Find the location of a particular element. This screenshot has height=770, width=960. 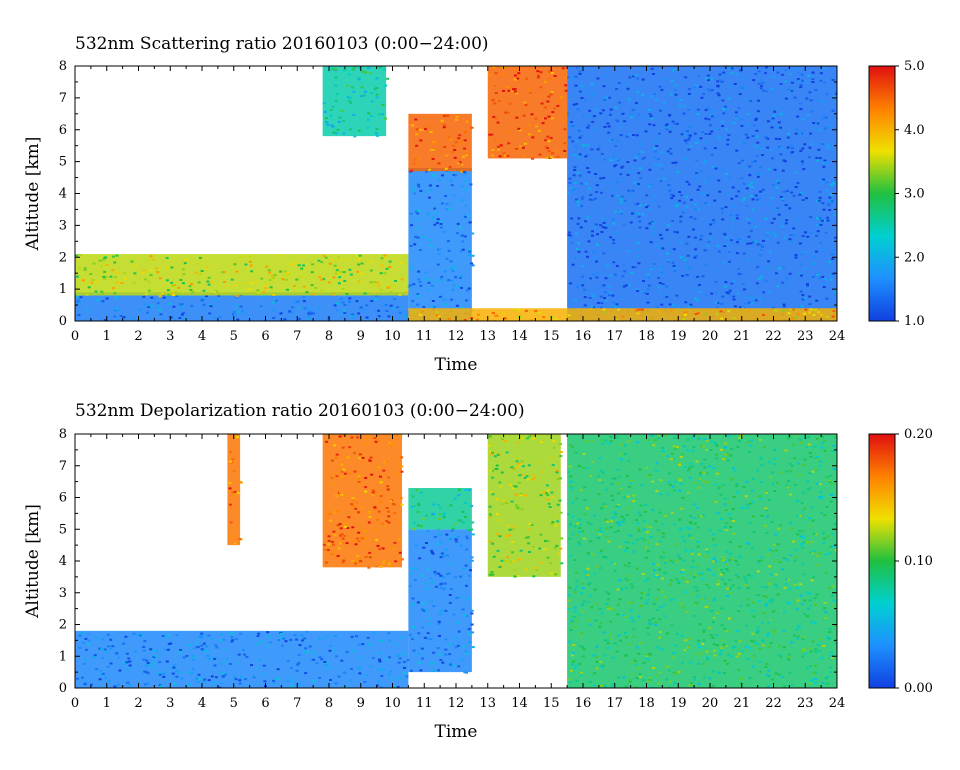

colorbar-gradient is located at coordinates (882, 193).